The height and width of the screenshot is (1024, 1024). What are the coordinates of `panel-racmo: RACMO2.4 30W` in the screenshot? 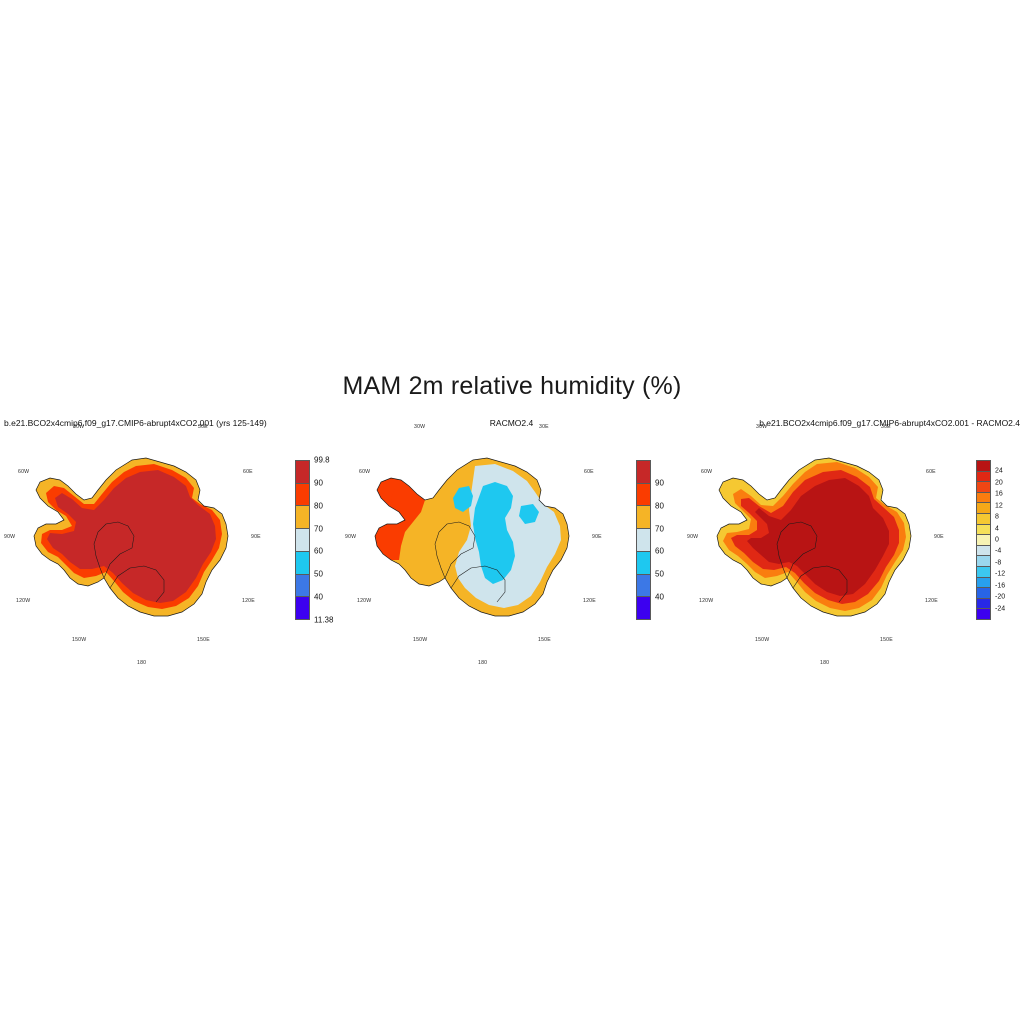 It's located at (511, 548).